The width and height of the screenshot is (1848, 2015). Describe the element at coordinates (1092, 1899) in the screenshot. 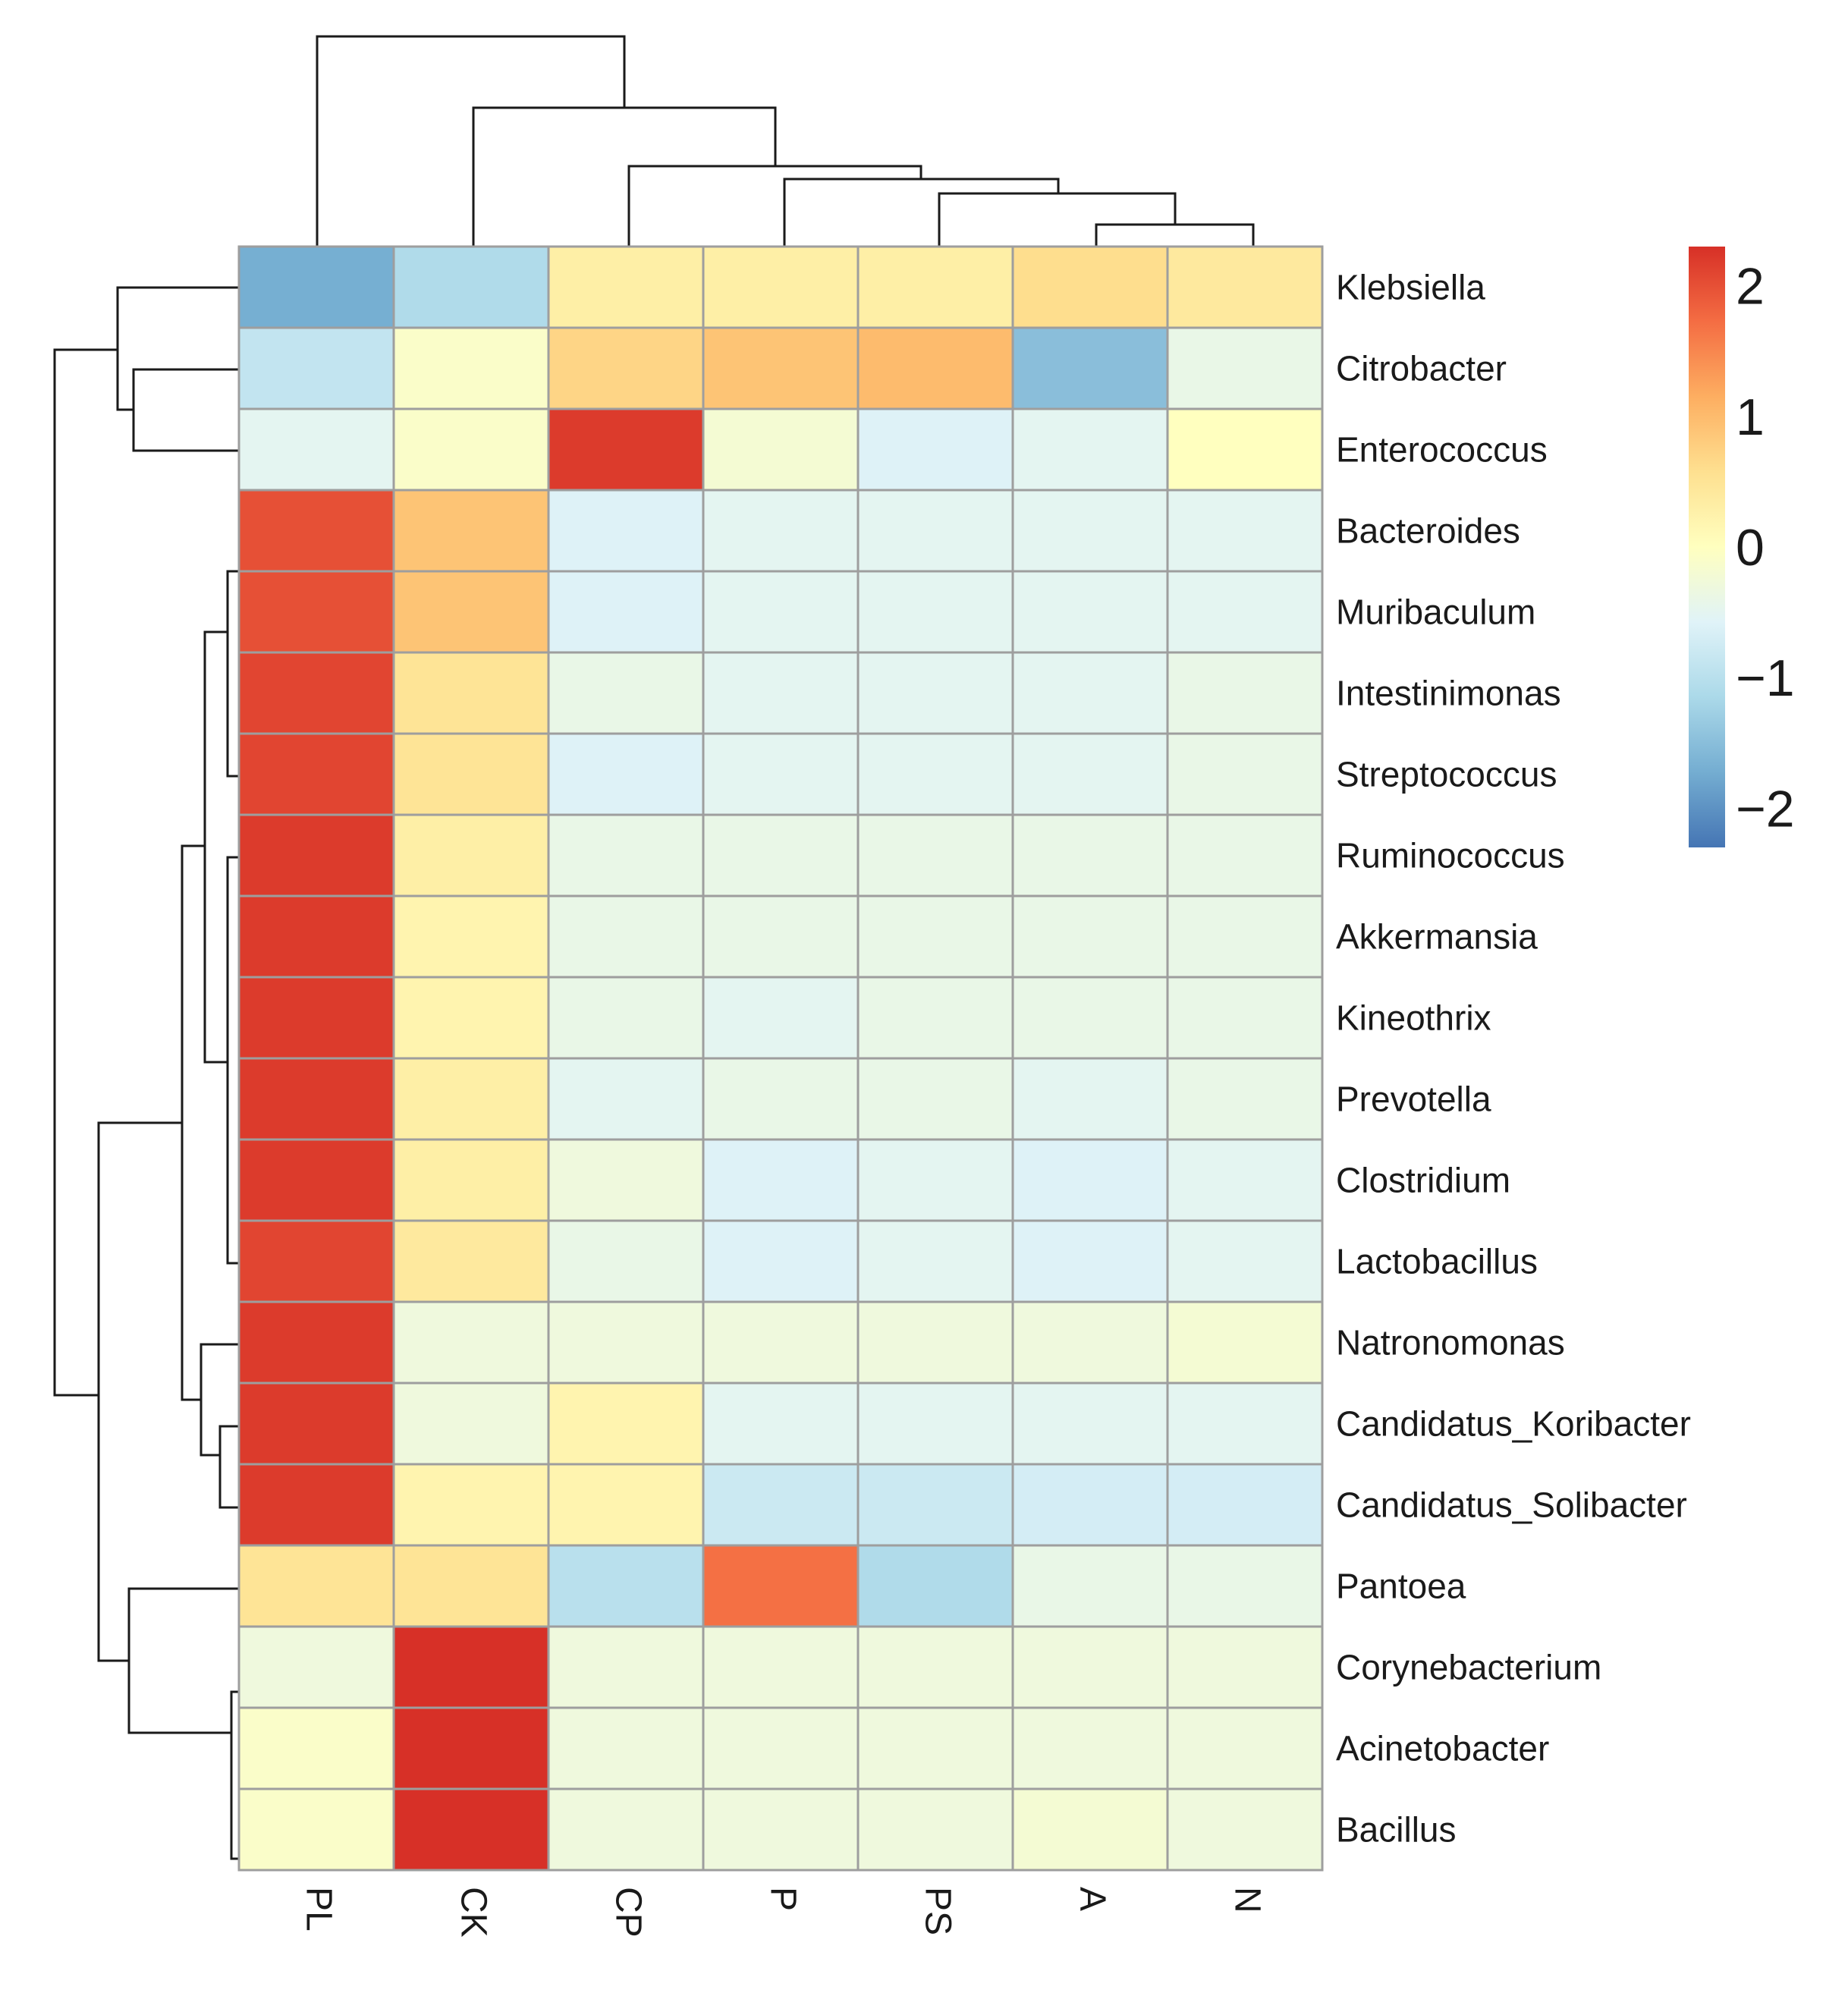

I see `column-label: A` at that location.